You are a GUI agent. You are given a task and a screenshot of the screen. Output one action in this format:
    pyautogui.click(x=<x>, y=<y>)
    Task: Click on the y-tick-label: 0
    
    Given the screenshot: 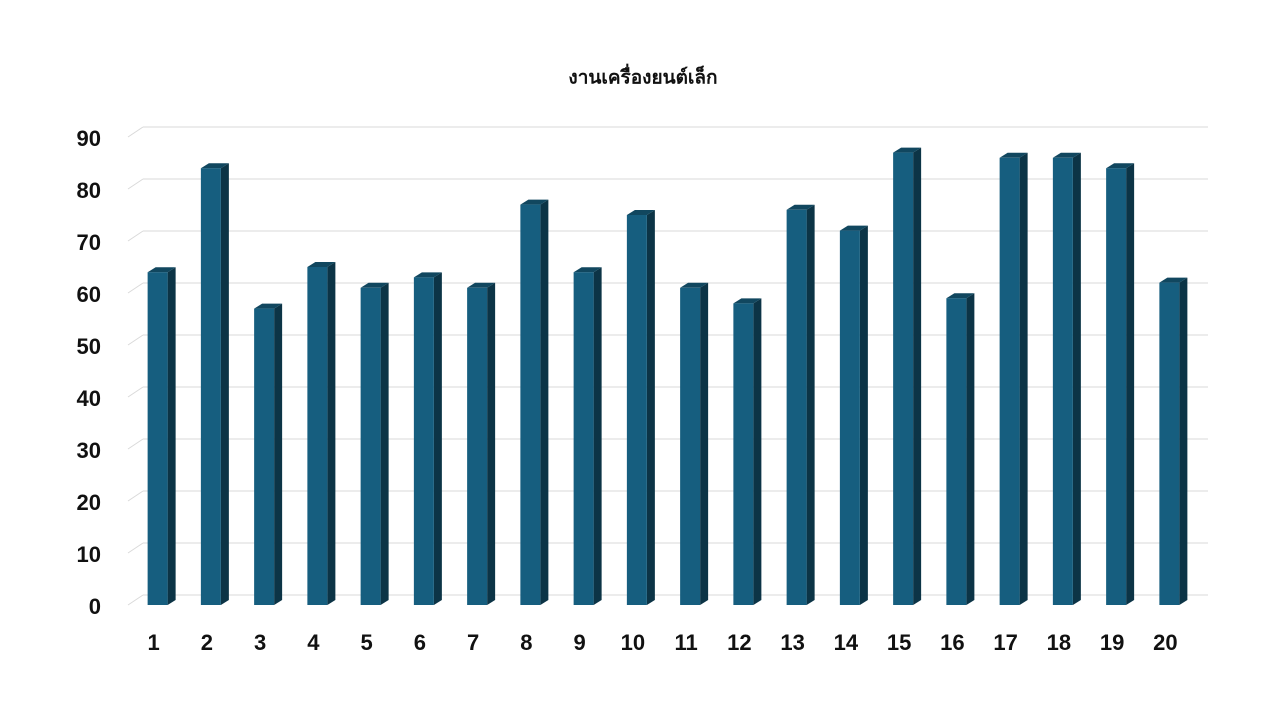 What is the action you would take?
    pyautogui.click(x=95, y=606)
    